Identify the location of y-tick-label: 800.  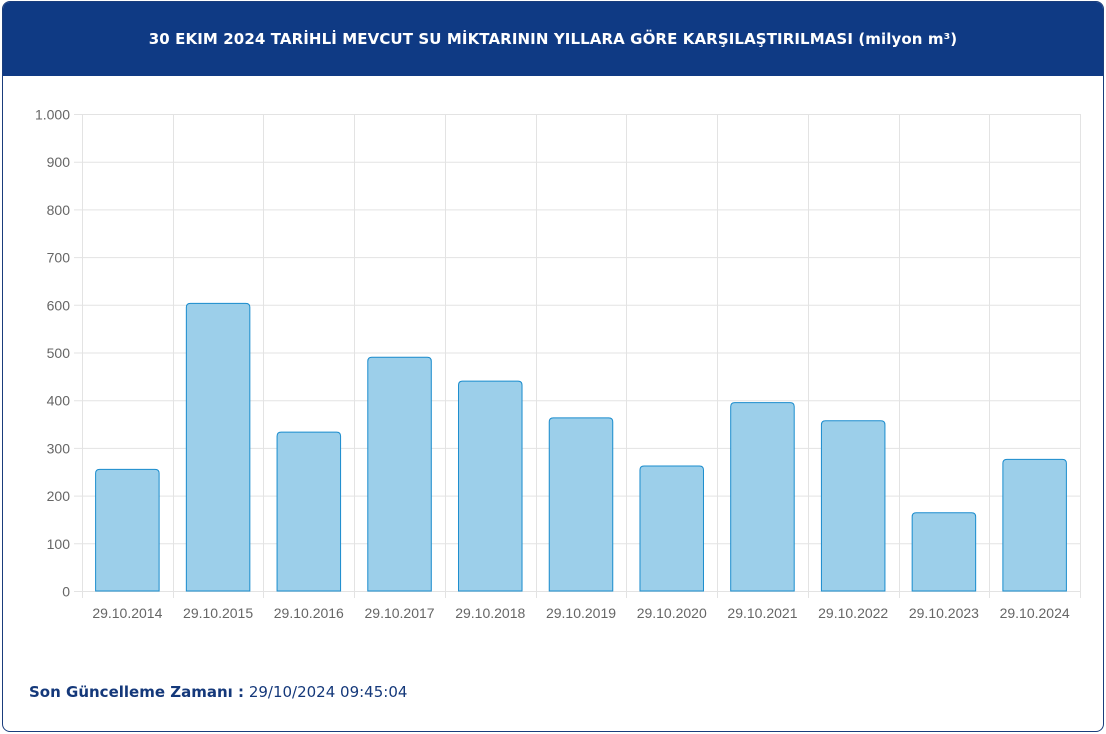
(59, 210).